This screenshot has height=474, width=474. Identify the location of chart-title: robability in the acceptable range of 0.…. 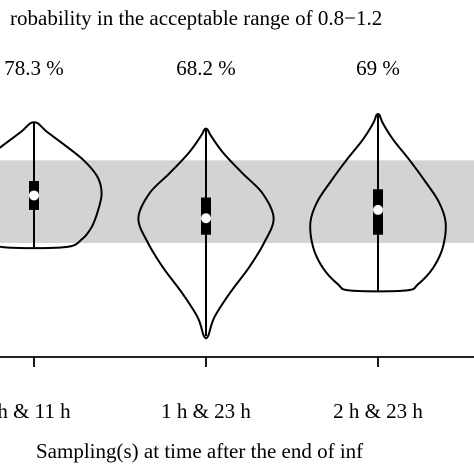
(196, 18).